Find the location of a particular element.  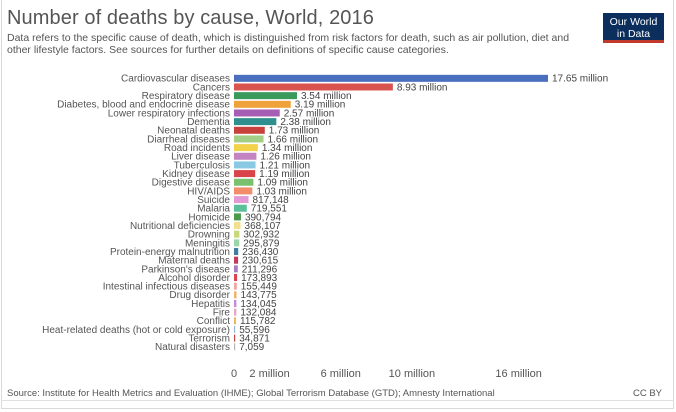

category-label: Meningitis is located at coordinates (207, 243).